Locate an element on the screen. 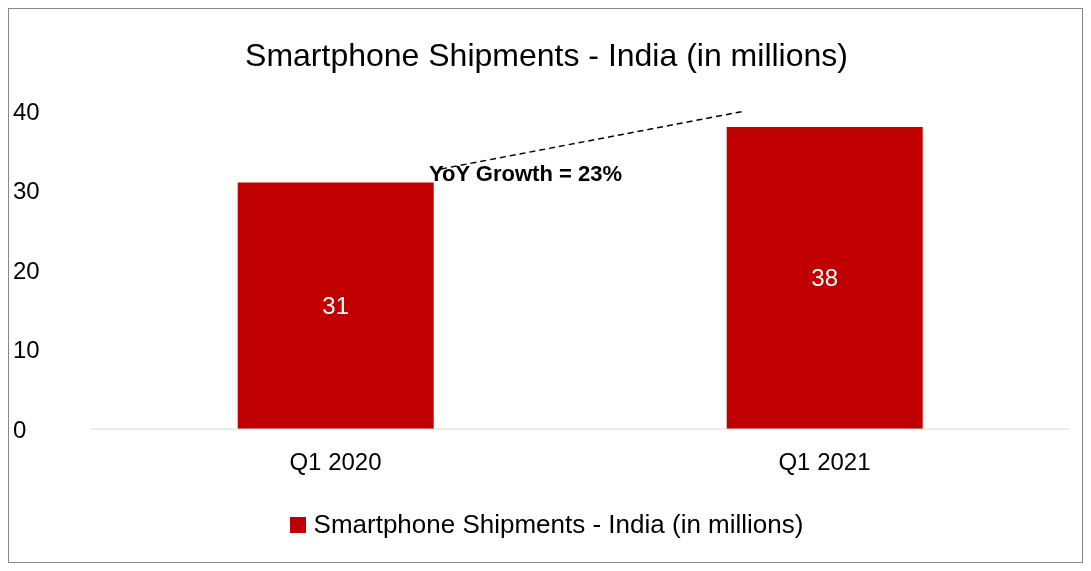 This screenshot has width=1091, height=571. legend-label: Smartphone Shipments - India (in millions) is located at coordinates (558, 524).